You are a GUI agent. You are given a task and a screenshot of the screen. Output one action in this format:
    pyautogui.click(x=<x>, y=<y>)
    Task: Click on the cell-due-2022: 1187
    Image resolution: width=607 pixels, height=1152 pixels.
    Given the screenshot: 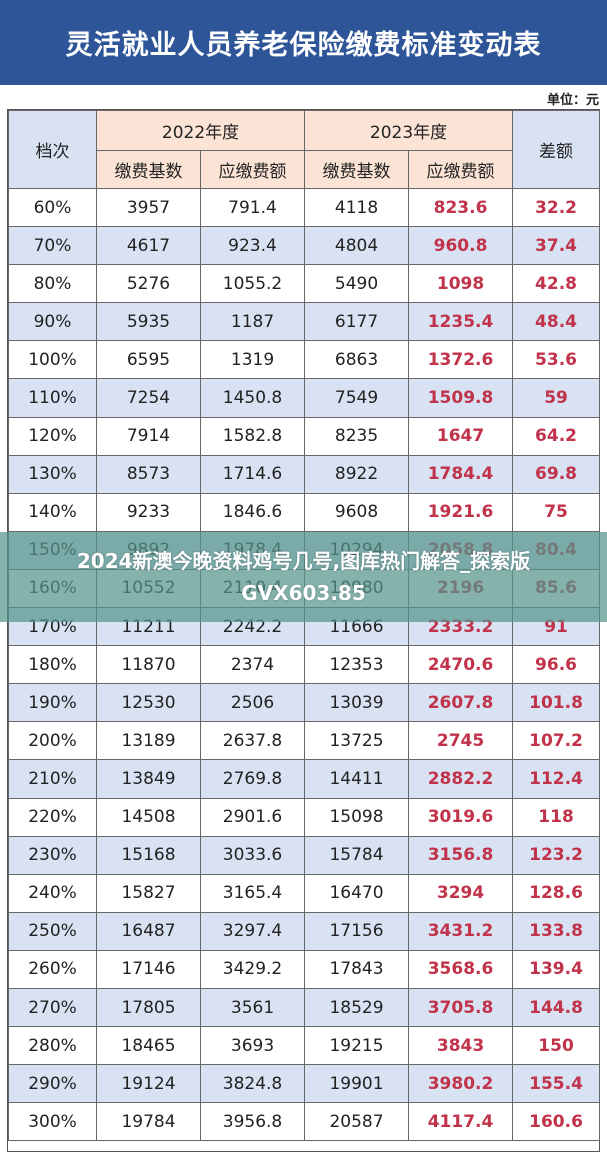 What is the action you would take?
    pyautogui.click(x=252, y=322)
    